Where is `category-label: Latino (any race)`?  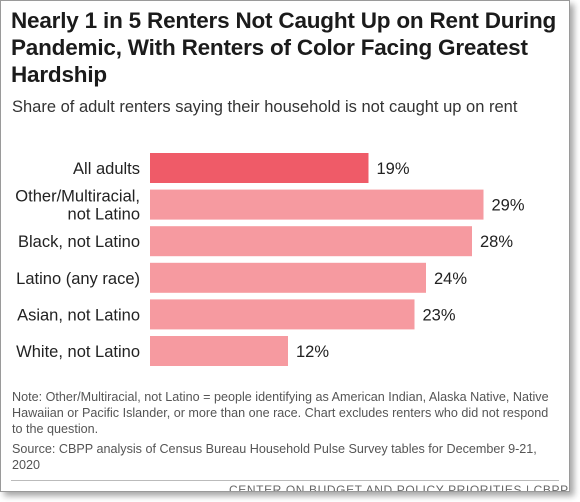
category-label: Latino (any race) is located at coordinates (78, 279).